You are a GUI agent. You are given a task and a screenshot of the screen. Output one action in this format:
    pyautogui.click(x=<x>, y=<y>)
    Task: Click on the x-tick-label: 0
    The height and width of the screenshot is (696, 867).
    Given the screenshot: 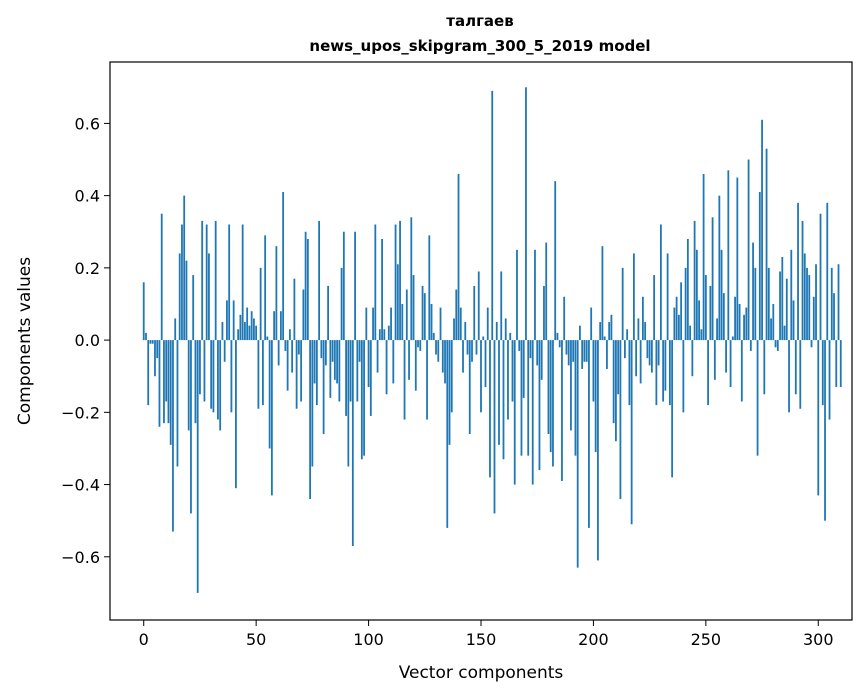 What is the action you would take?
    pyautogui.click(x=144, y=639)
    